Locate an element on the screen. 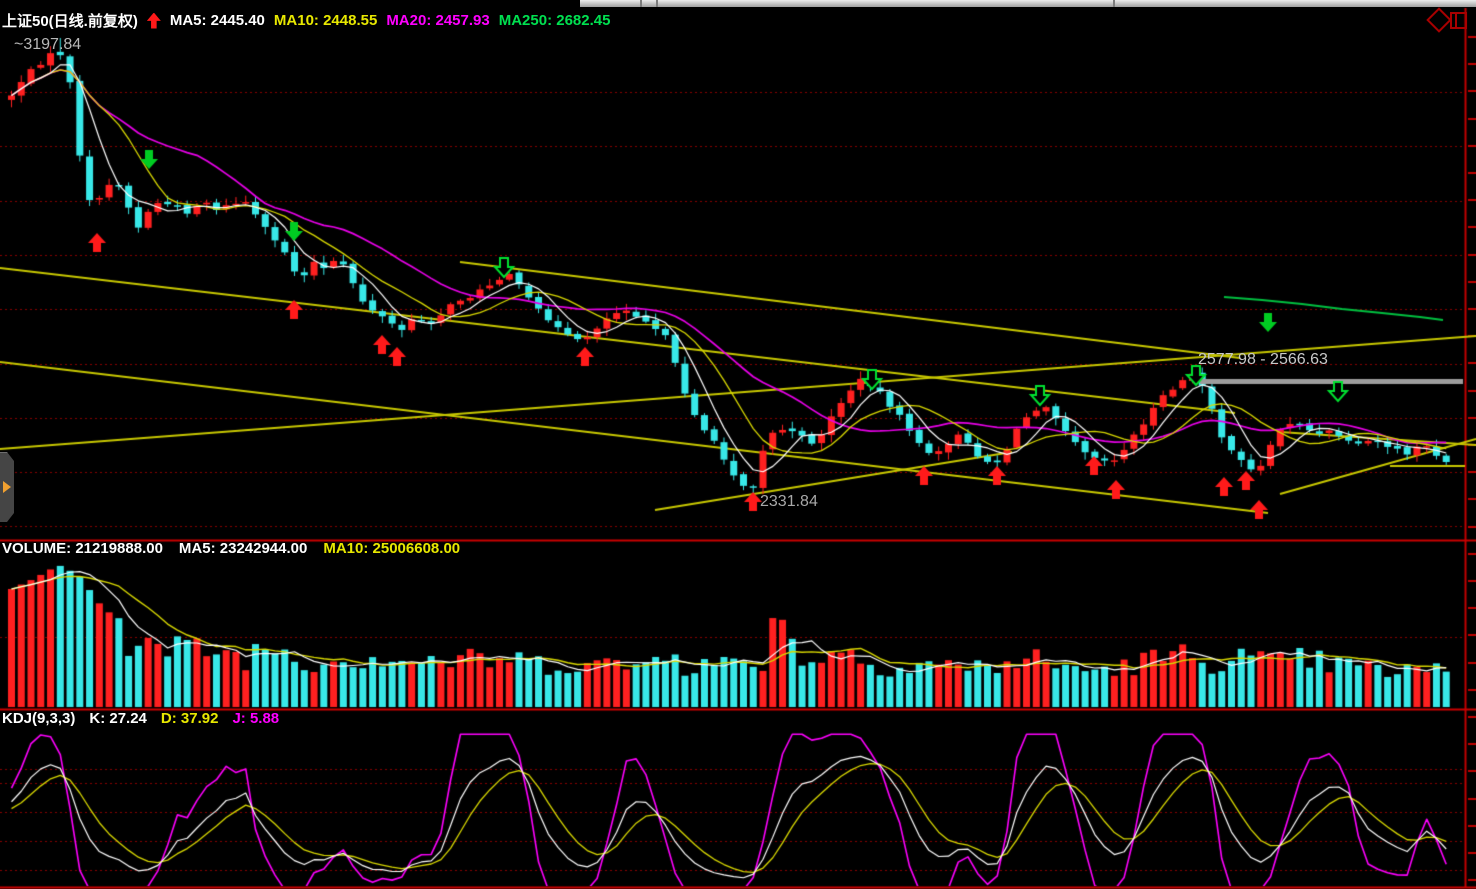 The image size is (1476, 889). volume-ma5-value: MA5: 23242944.00 is located at coordinates (243, 548).